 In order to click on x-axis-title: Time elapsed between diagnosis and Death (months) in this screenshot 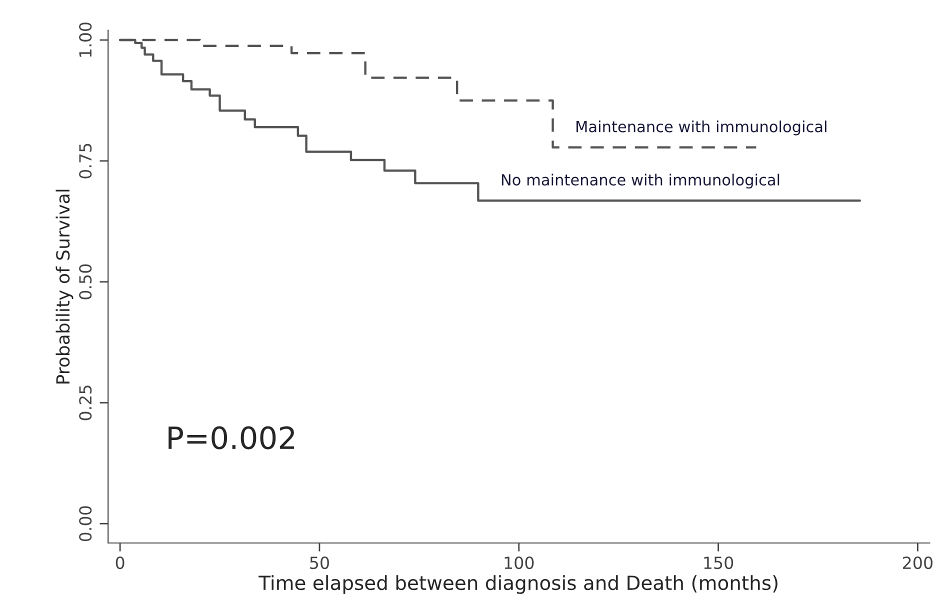, I will do `click(518, 584)`.